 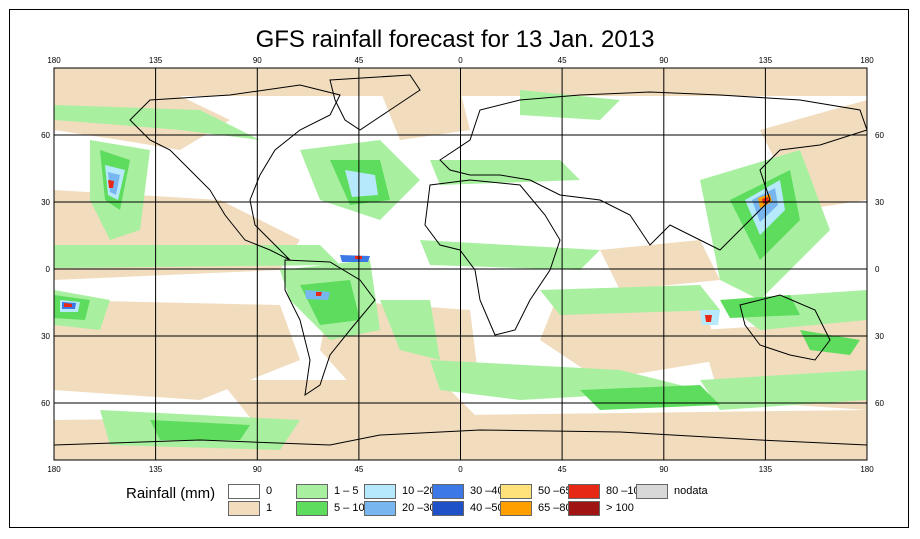 I want to click on legend-label: nodata, so click(x=691, y=491).